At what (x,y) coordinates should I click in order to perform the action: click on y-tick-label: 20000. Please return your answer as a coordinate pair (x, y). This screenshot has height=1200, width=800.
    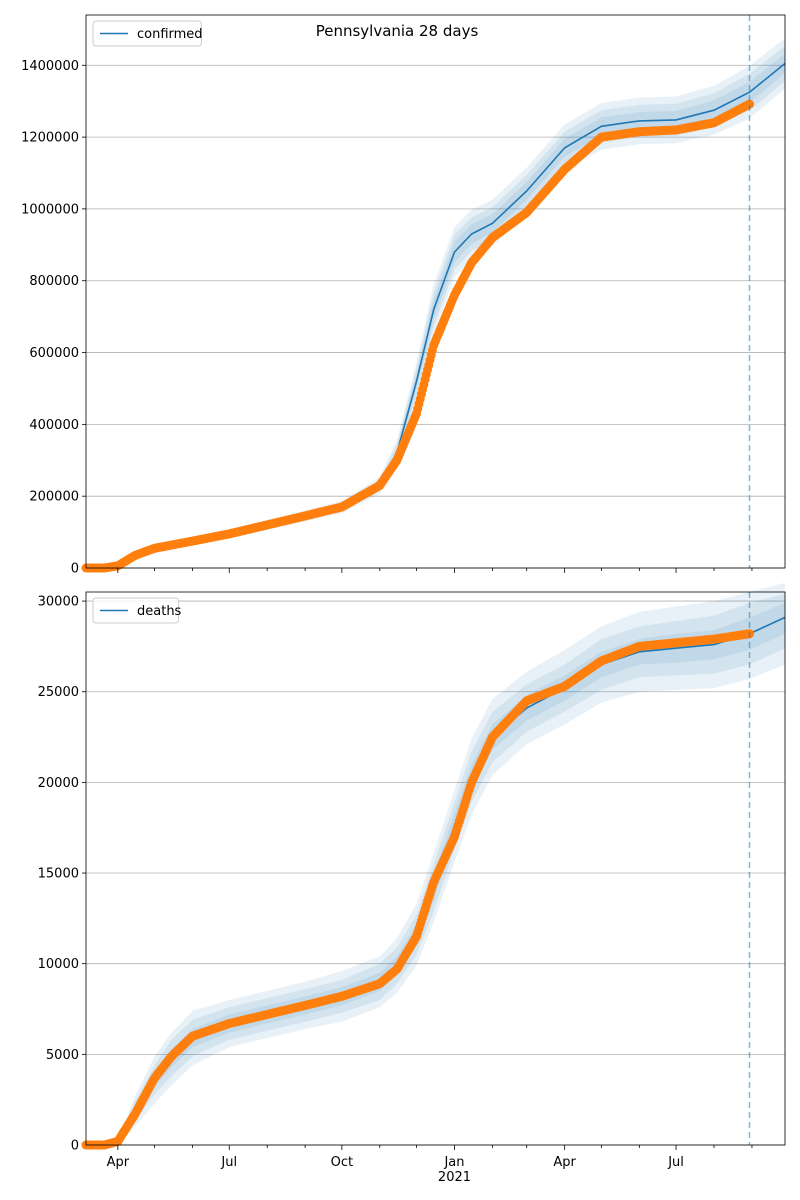
    Looking at the image, I should click on (58, 783).